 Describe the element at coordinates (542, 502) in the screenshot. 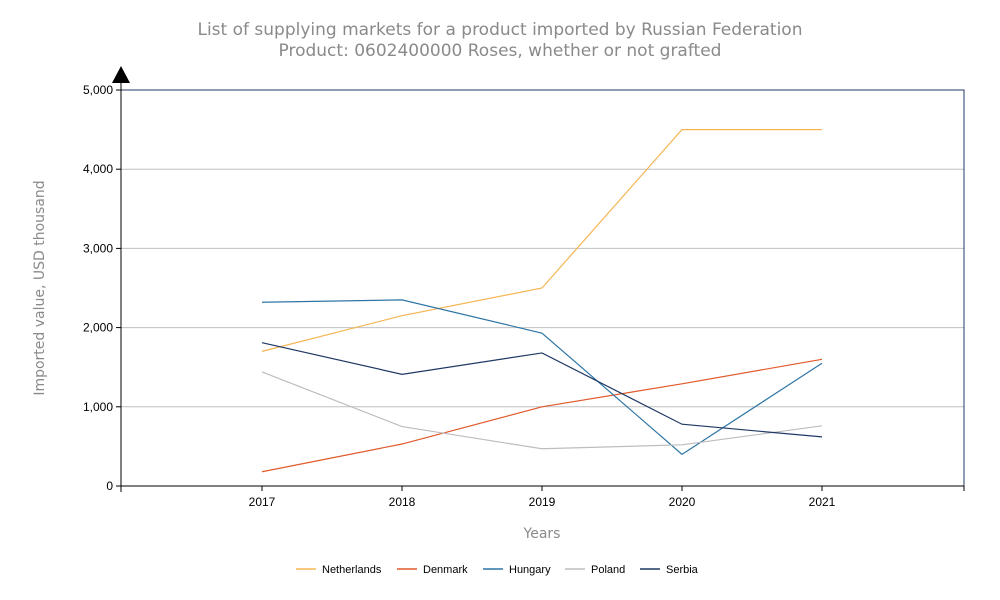

I see `x-tick-label: 2019` at that location.